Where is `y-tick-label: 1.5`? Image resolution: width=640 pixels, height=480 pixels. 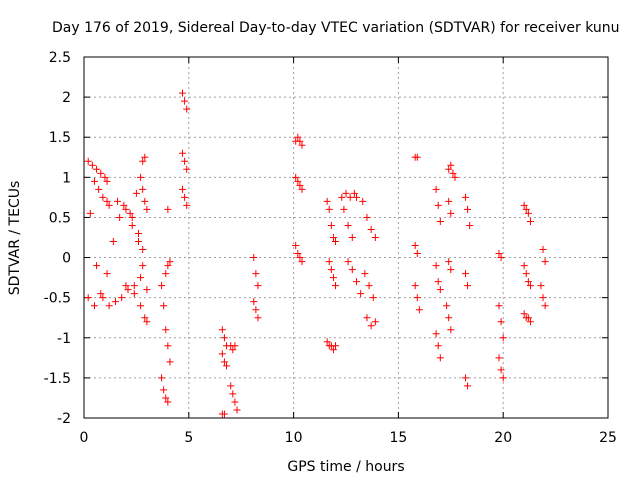
y-tick-label: 1.5 is located at coordinates (60, 138).